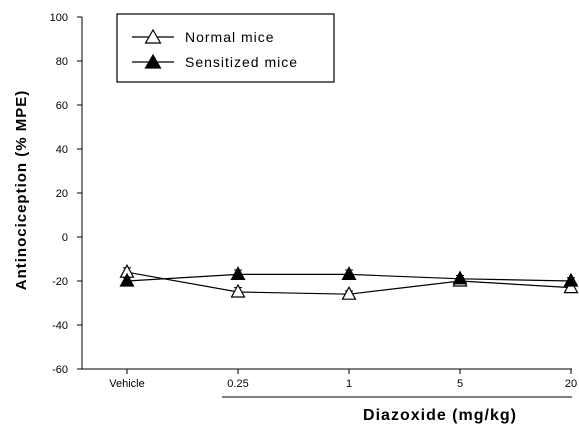  Describe the element at coordinates (230, 37) in the screenshot. I see `legend-label-normal: Normal mice` at that location.